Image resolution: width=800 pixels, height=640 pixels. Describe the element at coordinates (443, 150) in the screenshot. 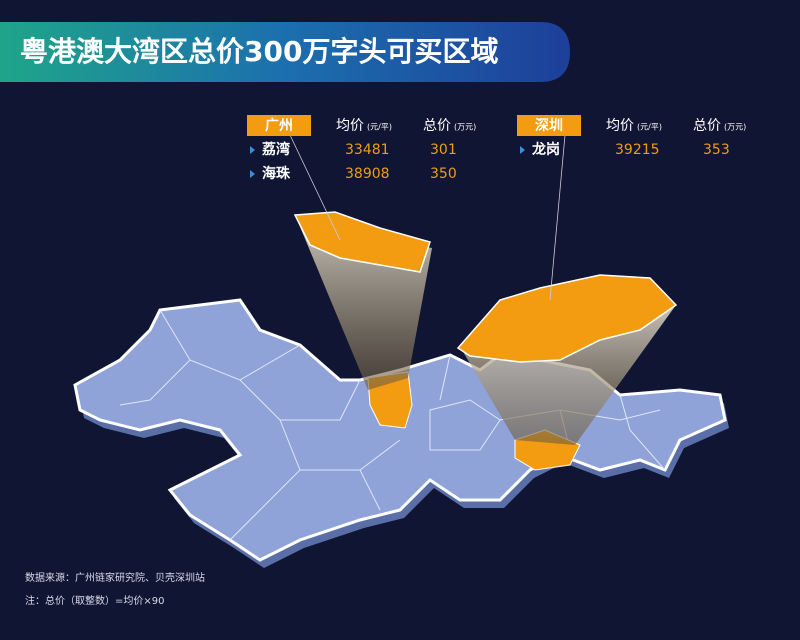

I see `total-price: 301` at that location.